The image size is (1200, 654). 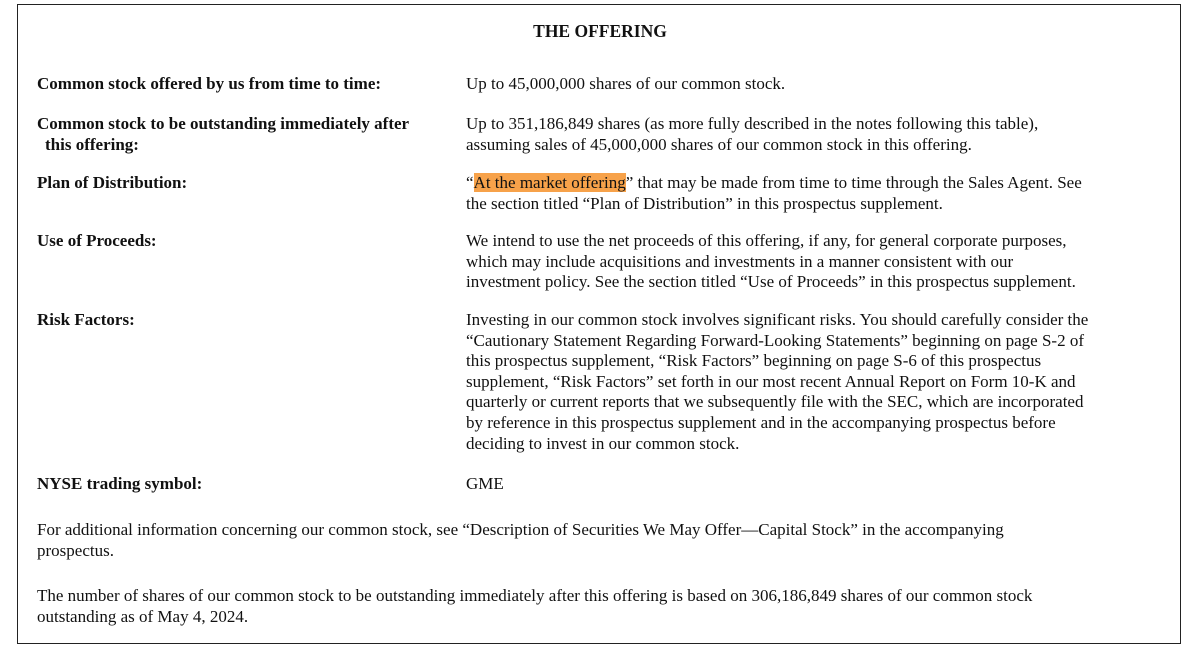 I want to click on row-label-proceeds: Use of Proceeds:, so click(x=97, y=241).